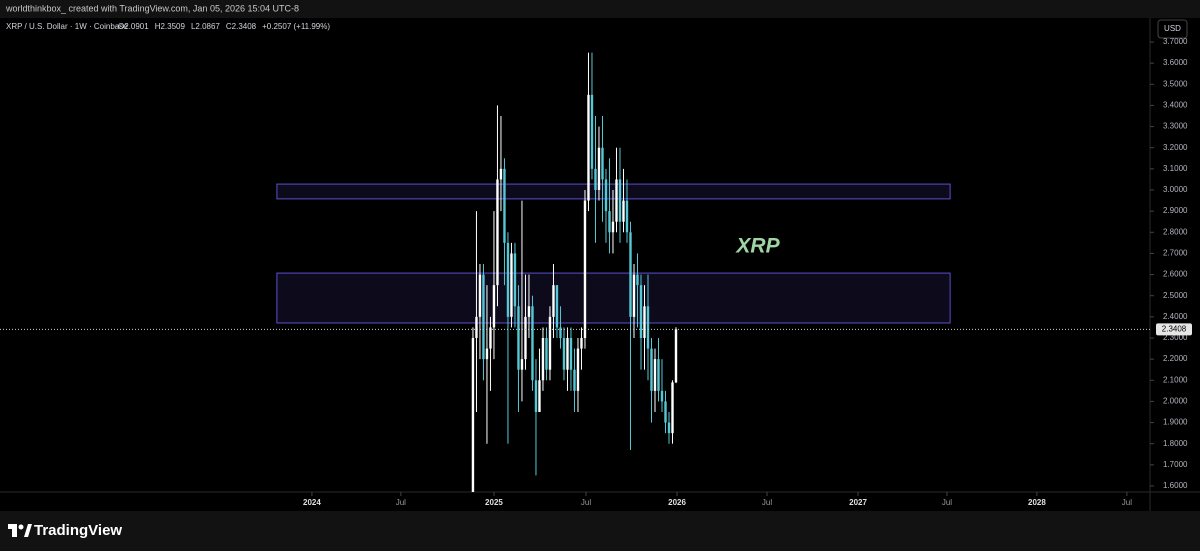  What do you see at coordinates (1175, 337) in the screenshot?
I see `y-tick-label: 2.3000` at bounding box center [1175, 337].